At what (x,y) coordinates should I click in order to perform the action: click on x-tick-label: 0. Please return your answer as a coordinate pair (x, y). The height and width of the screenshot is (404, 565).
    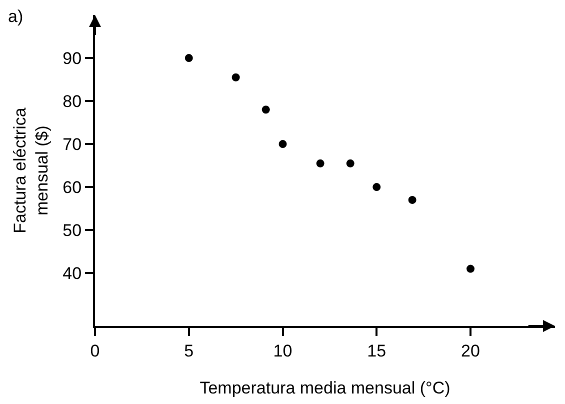
    Looking at the image, I should click on (95, 350).